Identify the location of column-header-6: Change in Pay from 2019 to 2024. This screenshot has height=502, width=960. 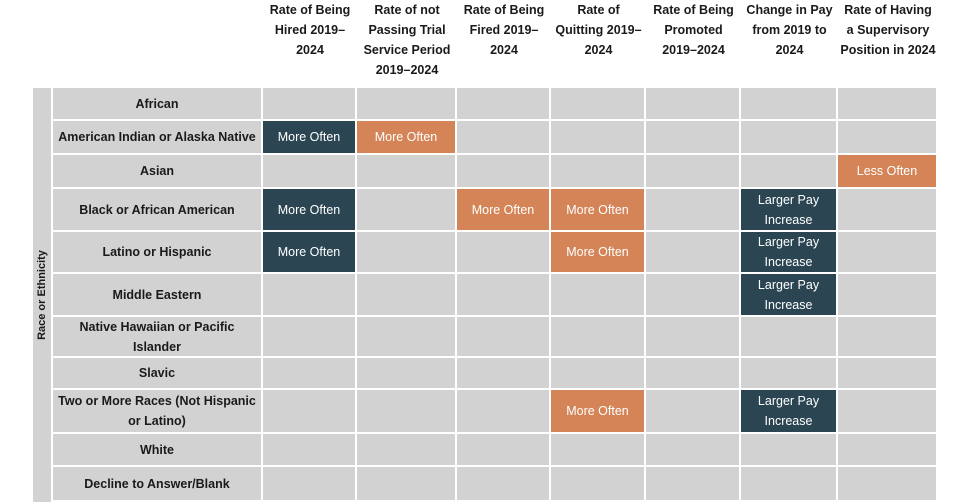
(789, 30).